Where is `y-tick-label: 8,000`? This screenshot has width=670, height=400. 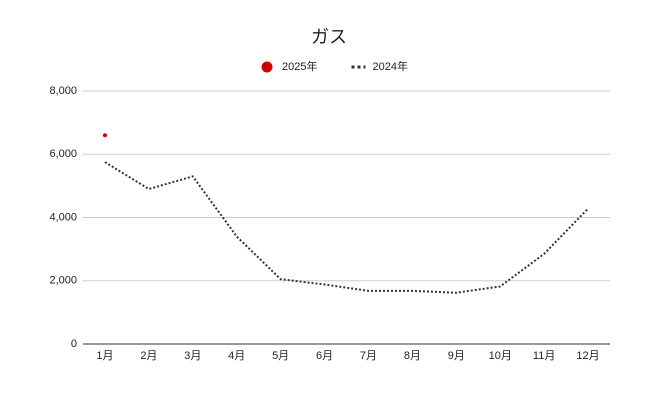
y-tick-label: 8,000 is located at coordinates (63, 91).